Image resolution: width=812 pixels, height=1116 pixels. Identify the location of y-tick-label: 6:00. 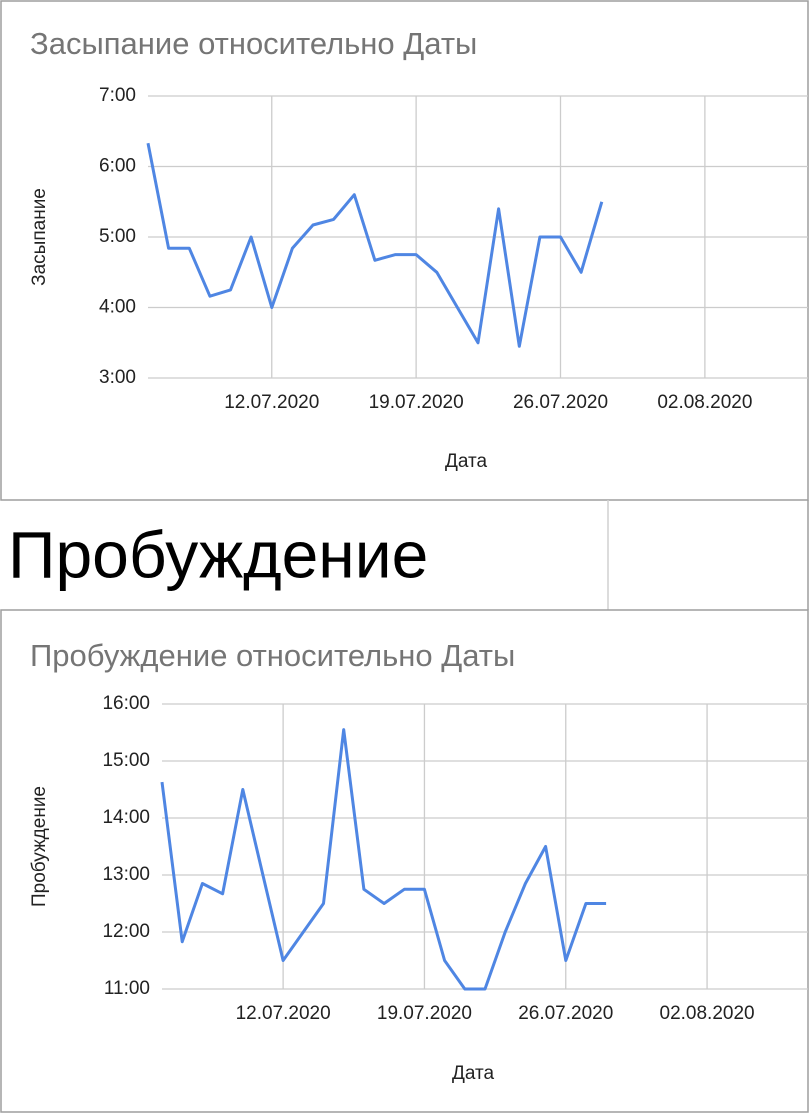
(117, 166).